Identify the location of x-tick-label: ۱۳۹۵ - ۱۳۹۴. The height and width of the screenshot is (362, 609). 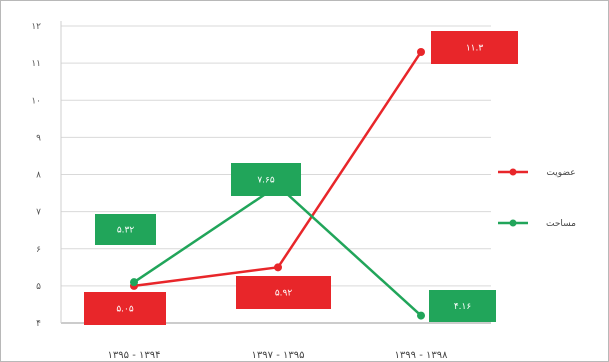
(134, 355).